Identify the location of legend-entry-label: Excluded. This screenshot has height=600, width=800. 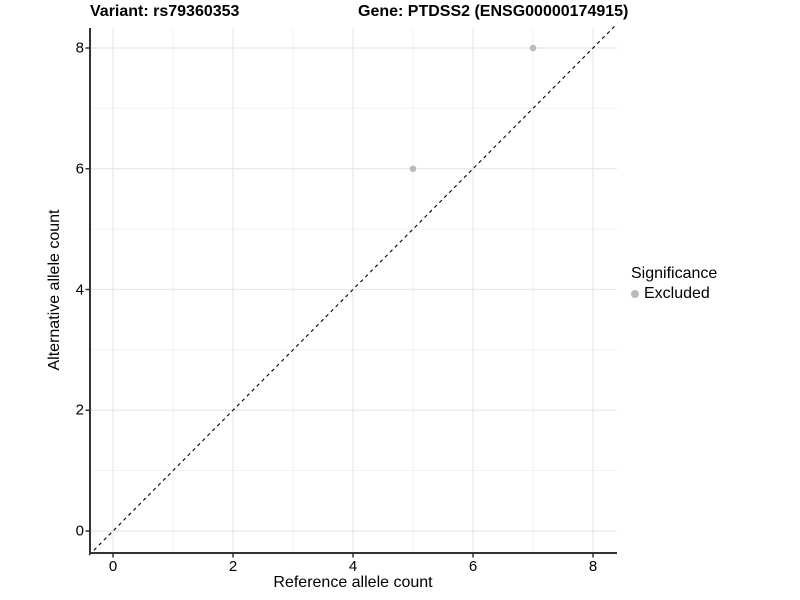
(677, 293).